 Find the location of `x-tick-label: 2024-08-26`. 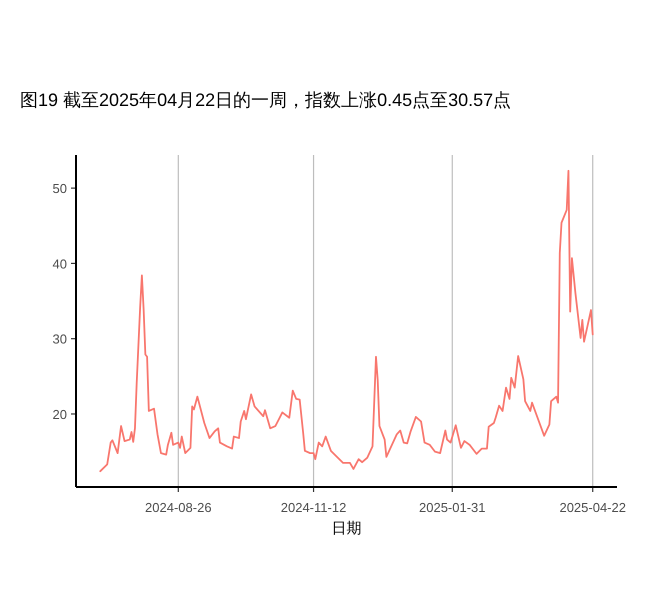

x-tick-label: 2024-08-26 is located at coordinates (178, 507).